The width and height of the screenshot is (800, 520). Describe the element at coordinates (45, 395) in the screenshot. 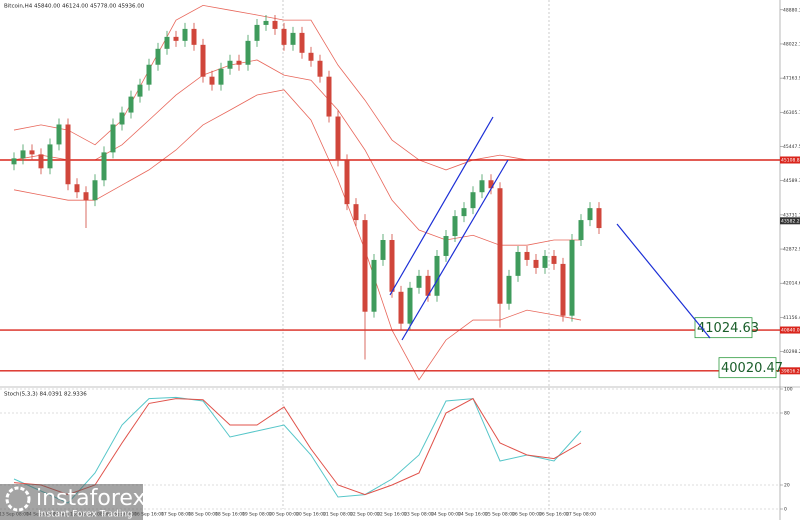

I see `indicator-header: Stoch(5,3,3) 84.0391 82.9336` at that location.